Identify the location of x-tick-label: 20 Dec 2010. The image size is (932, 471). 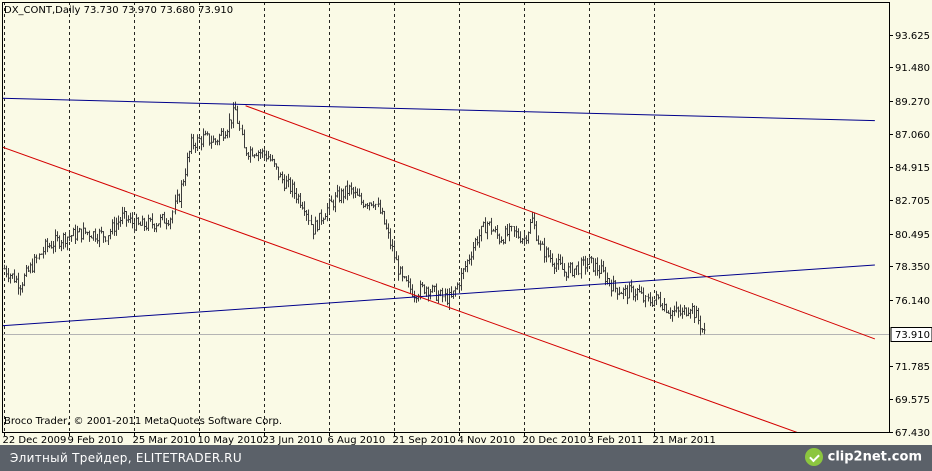
(555, 440).